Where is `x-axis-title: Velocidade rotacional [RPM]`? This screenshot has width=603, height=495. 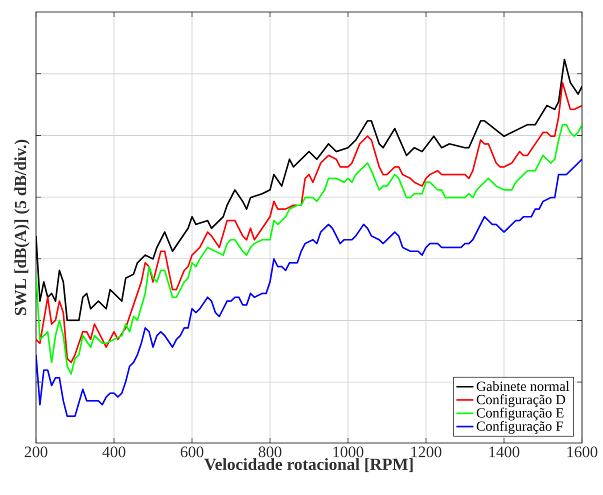 x-axis-title: Velocidade rotacional [RPM] is located at coordinates (308, 465).